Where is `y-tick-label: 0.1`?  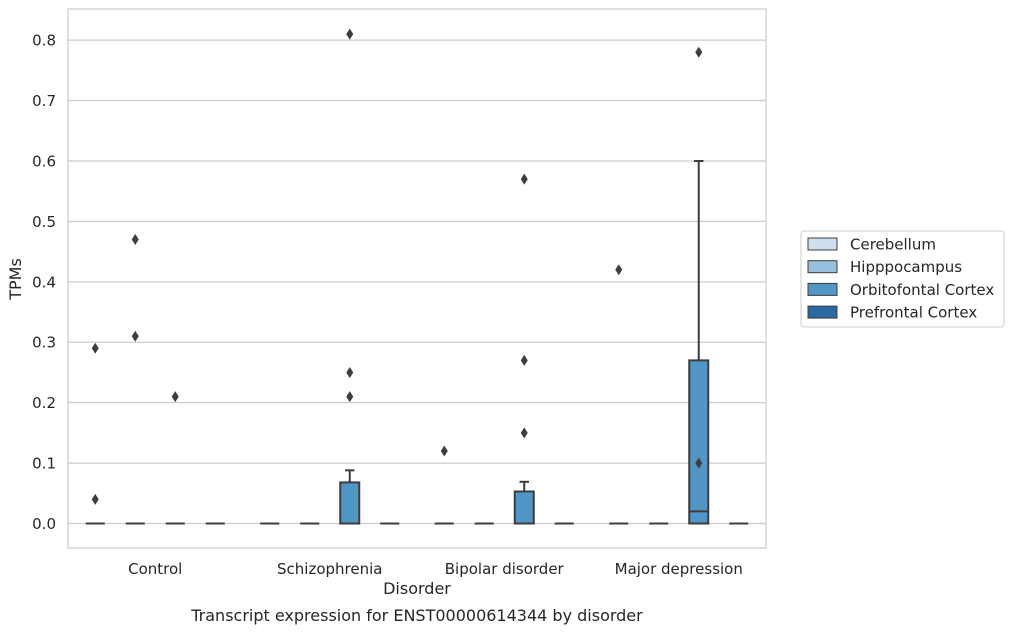
y-tick-label: 0.1 is located at coordinates (44, 464).